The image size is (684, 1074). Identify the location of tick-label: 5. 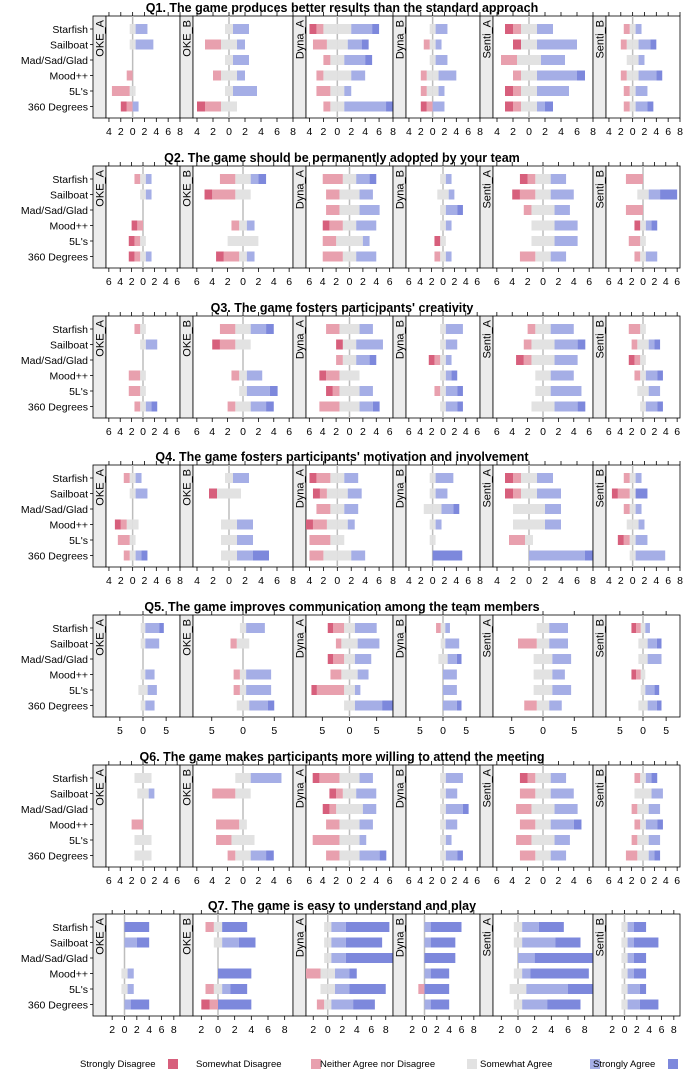
(512, 731).